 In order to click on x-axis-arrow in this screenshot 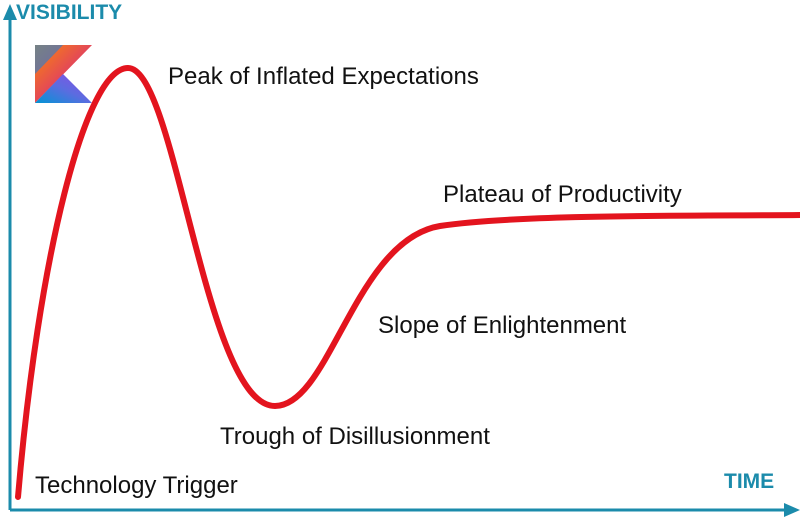, I will do `click(792, 510)`.